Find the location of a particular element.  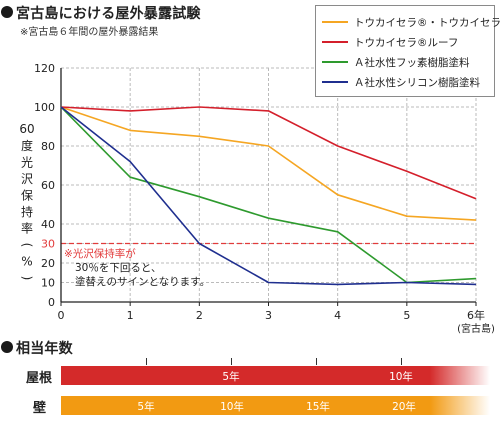

y-tick-label: 120 is located at coordinates (44, 68).